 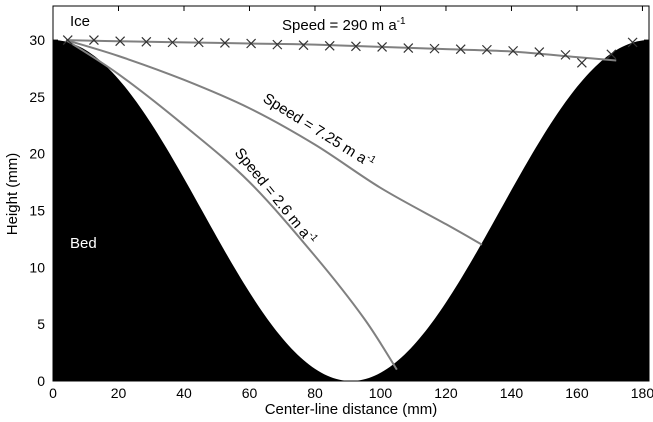 I want to click on x-tick-label: 0, so click(x=53, y=393).